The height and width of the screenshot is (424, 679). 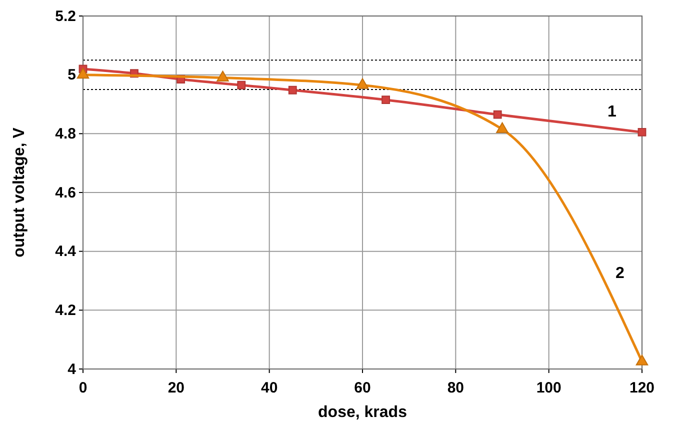 What do you see at coordinates (549, 388) in the screenshot?
I see `x-tick-label: 100` at bounding box center [549, 388].